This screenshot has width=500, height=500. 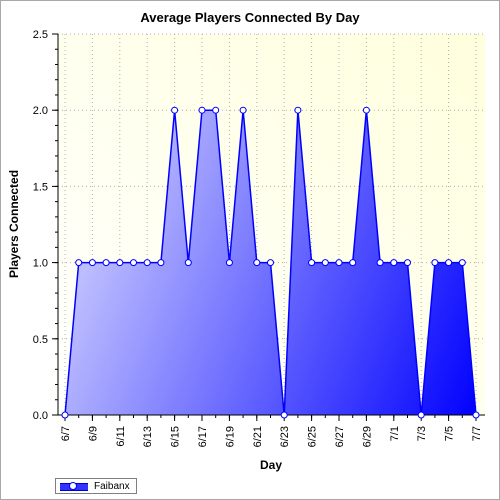 I want to click on x-tick-label: 6/19, so click(x=230, y=436).